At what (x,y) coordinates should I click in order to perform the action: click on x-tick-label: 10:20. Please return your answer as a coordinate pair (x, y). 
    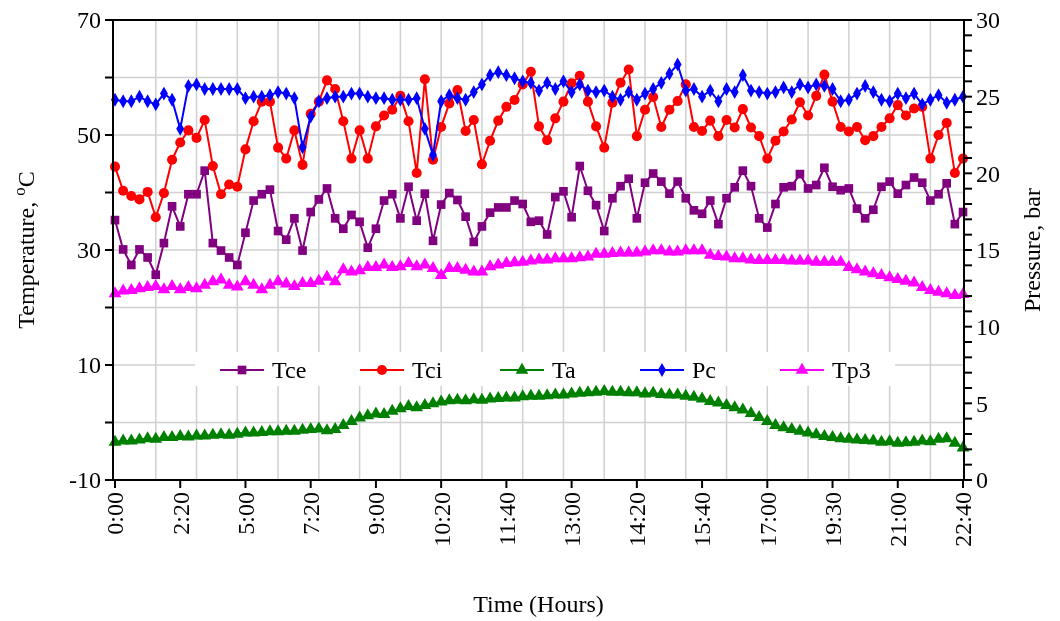
    Looking at the image, I should click on (441, 519).